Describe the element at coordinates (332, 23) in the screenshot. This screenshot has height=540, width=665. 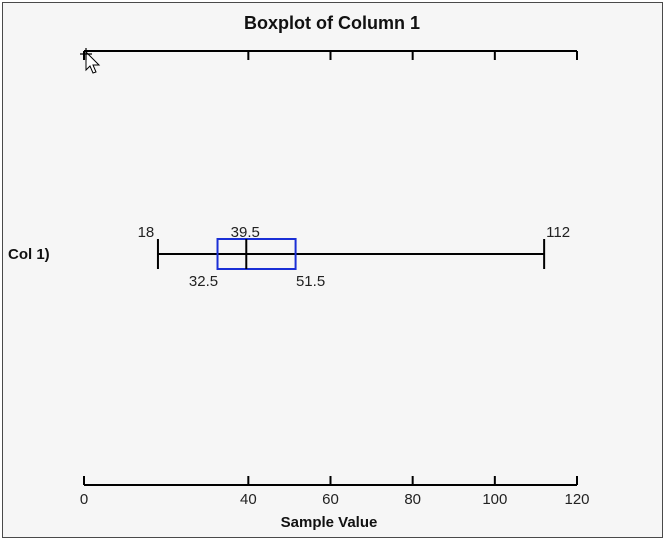
I see `chart-title: Boxplot of Column 1` at that location.